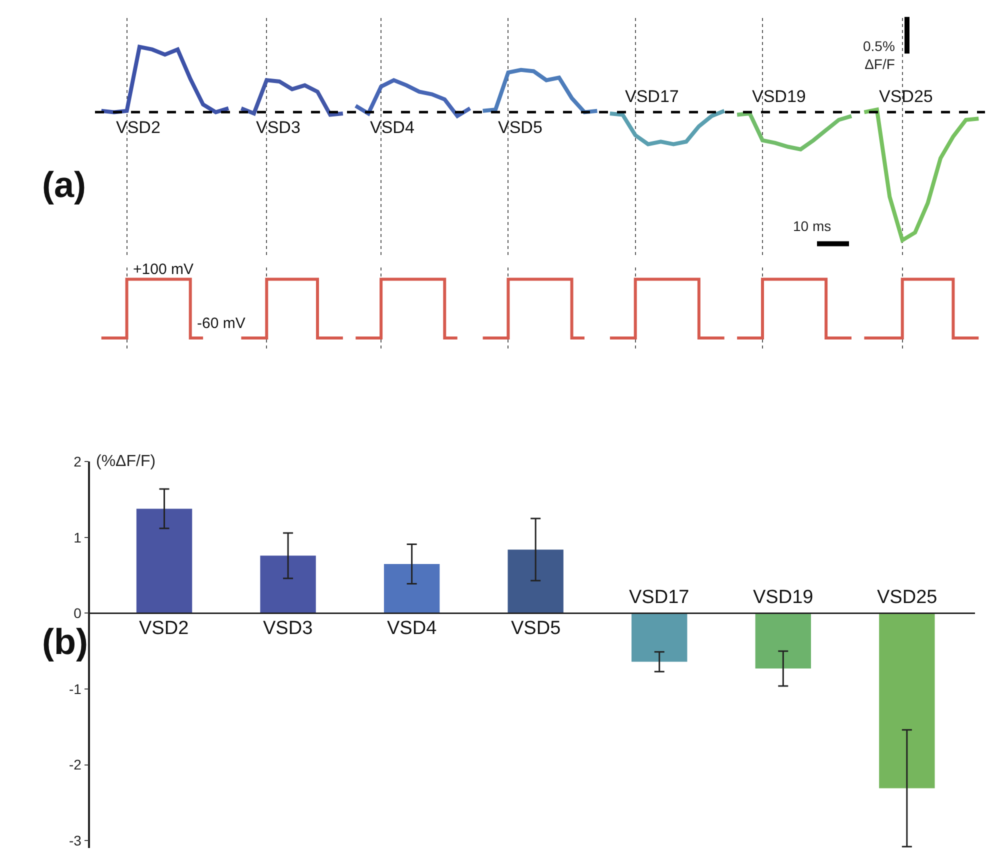 This screenshot has height=858, width=989. Describe the element at coordinates (163, 269) in the screenshot. I see `text: +100 mV` at that location.